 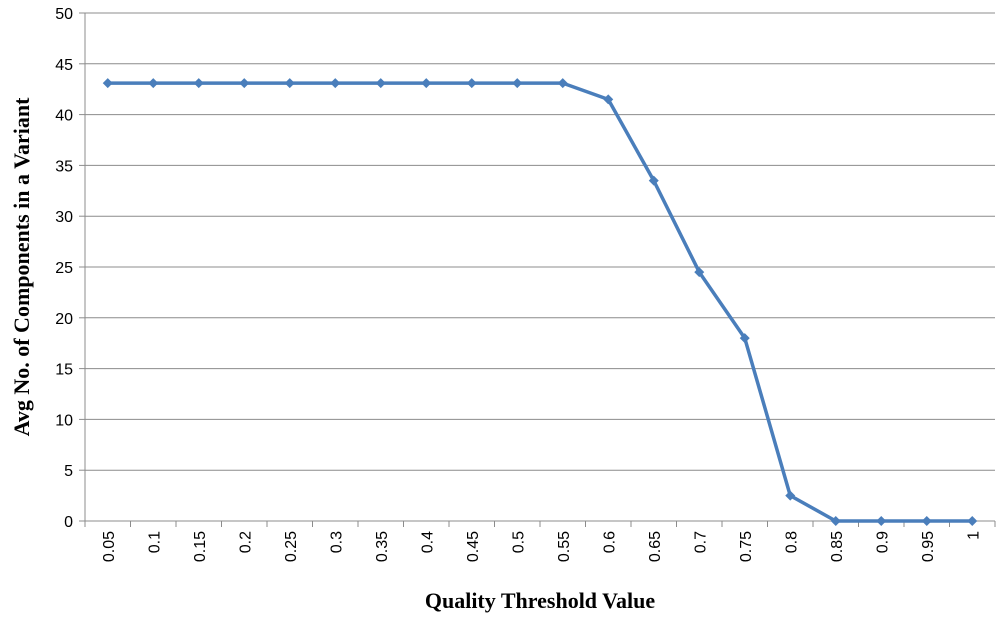 I want to click on y-tick-label: 15, so click(x=64, y=370).